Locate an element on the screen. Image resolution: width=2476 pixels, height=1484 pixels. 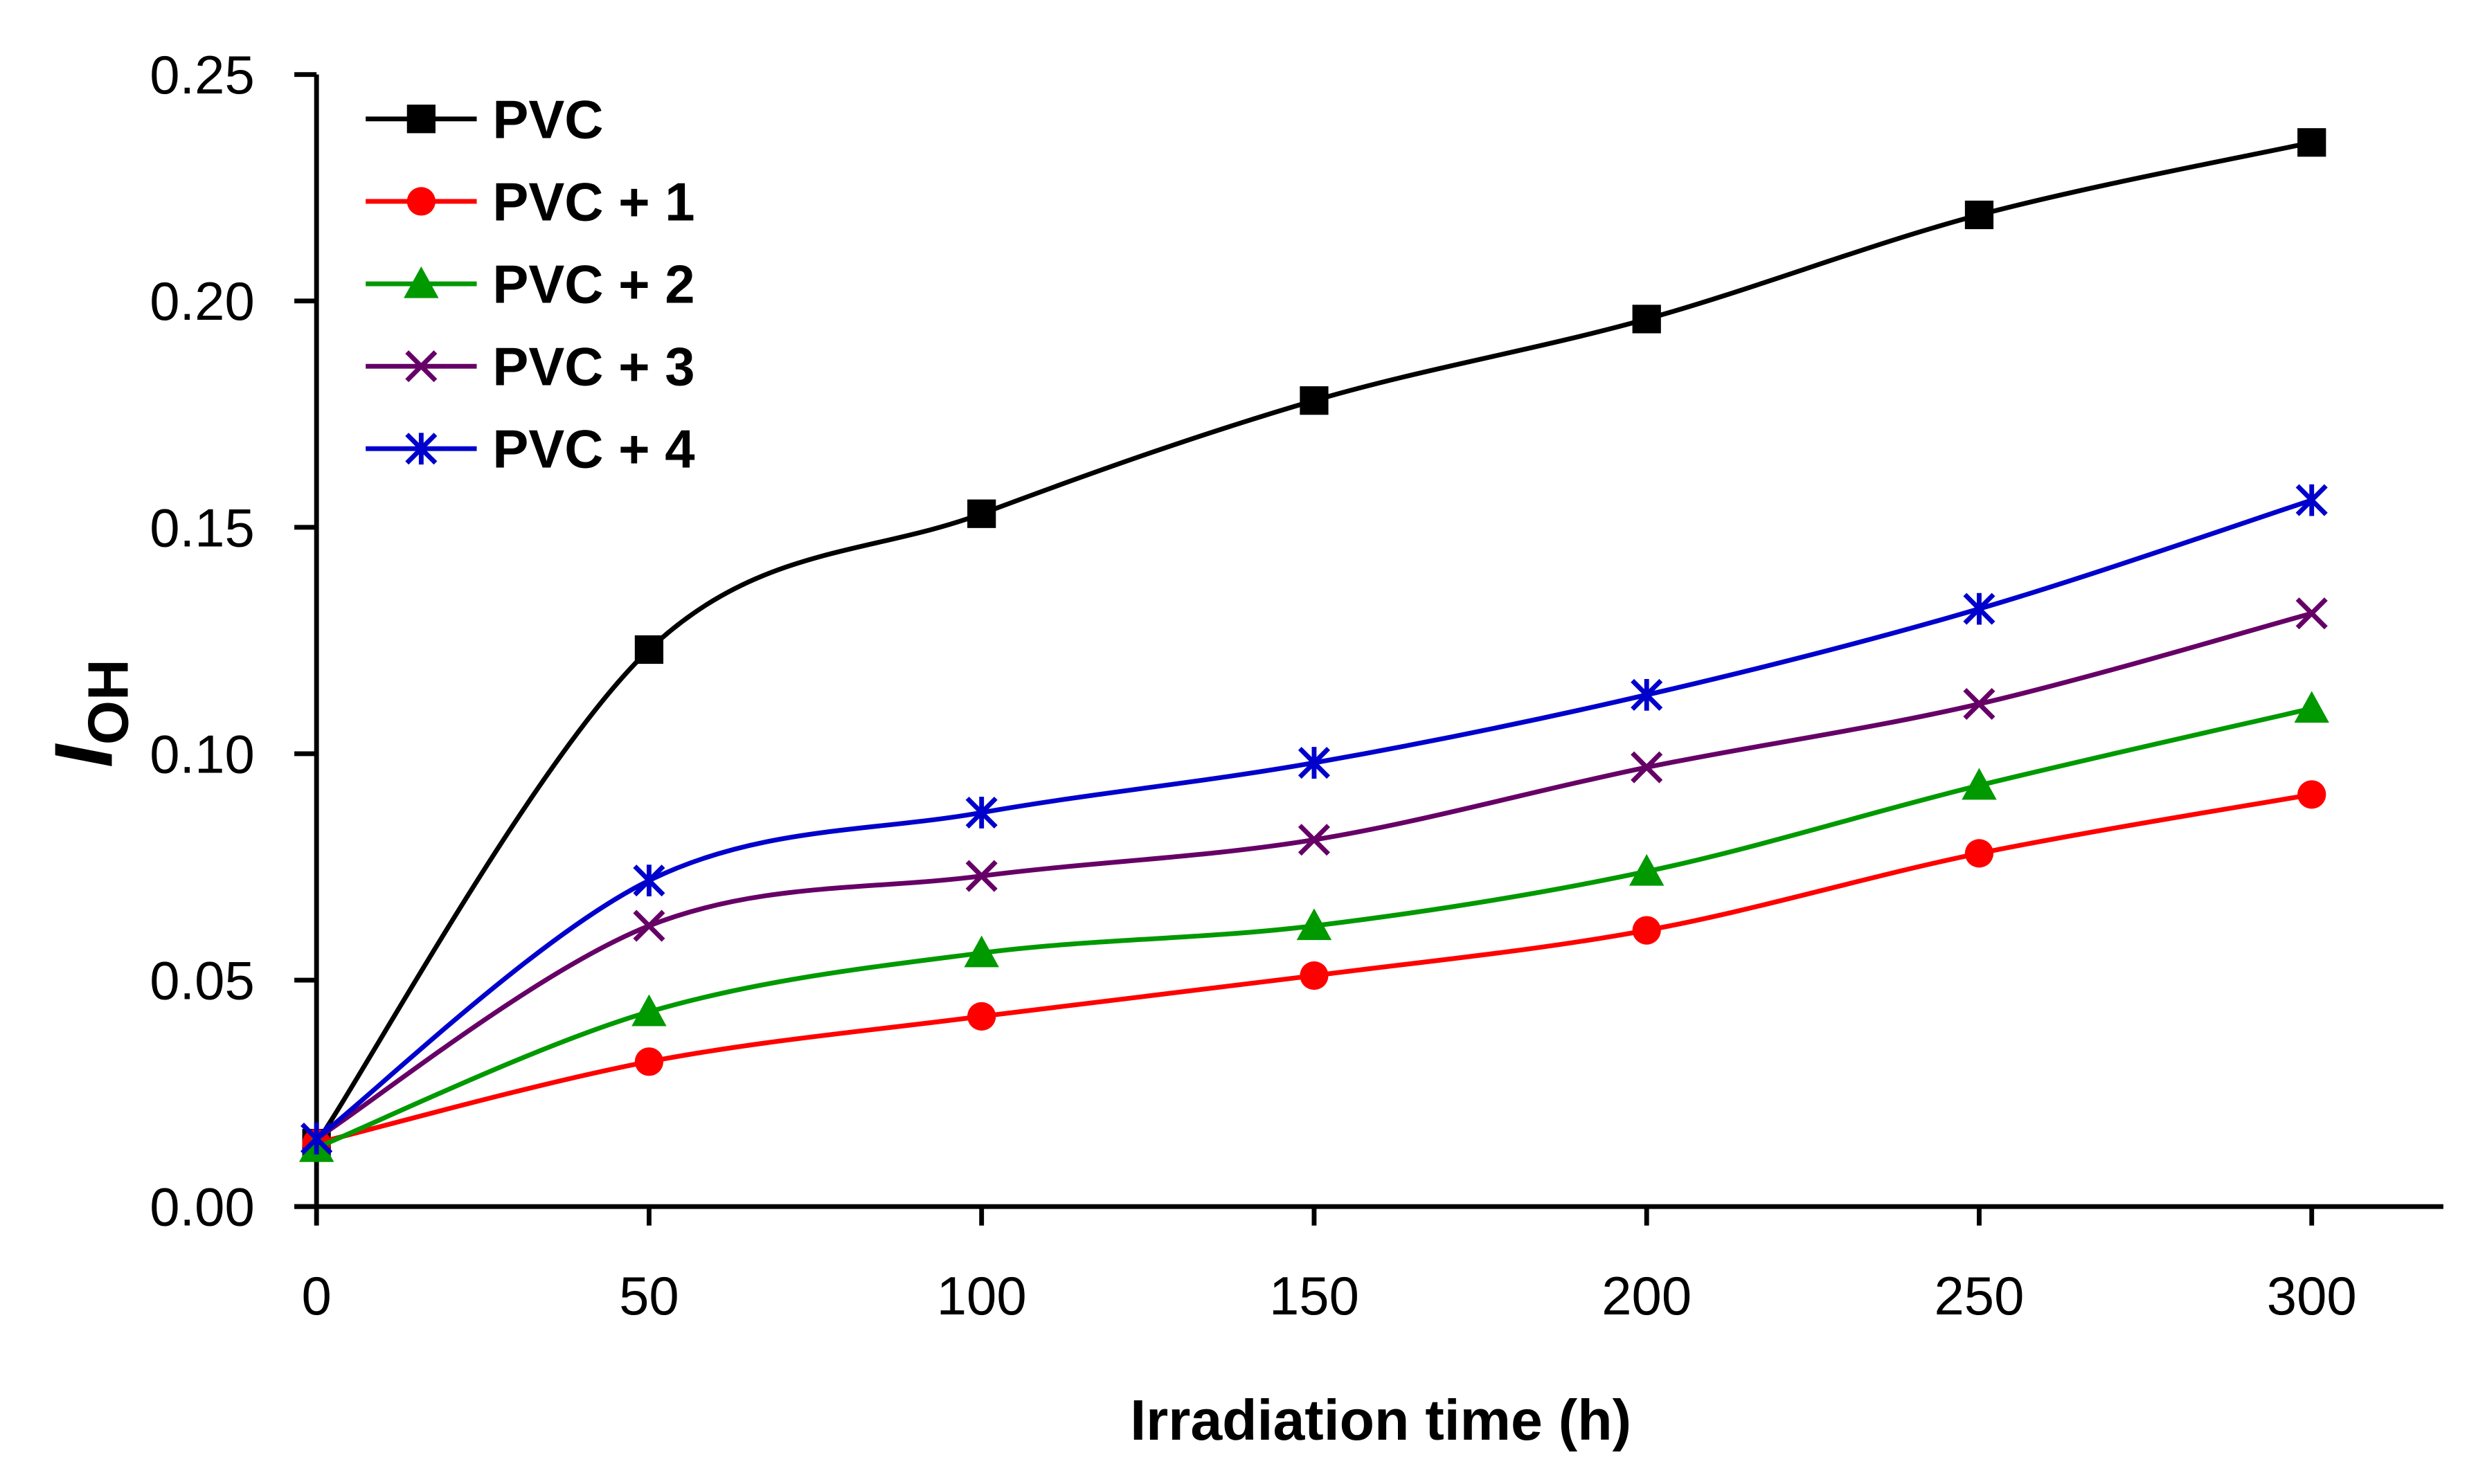
y-tick-label: 0.25 is located at coordinates (202, 74).